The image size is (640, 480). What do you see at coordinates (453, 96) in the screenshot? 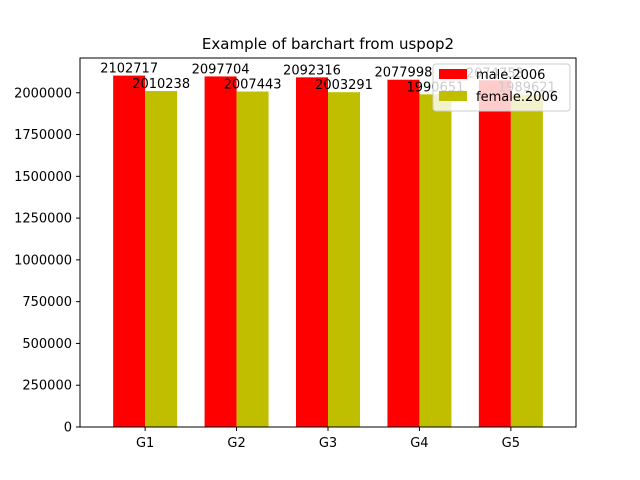
I see `legend-swatch-female` at bounding box center [453, 96].